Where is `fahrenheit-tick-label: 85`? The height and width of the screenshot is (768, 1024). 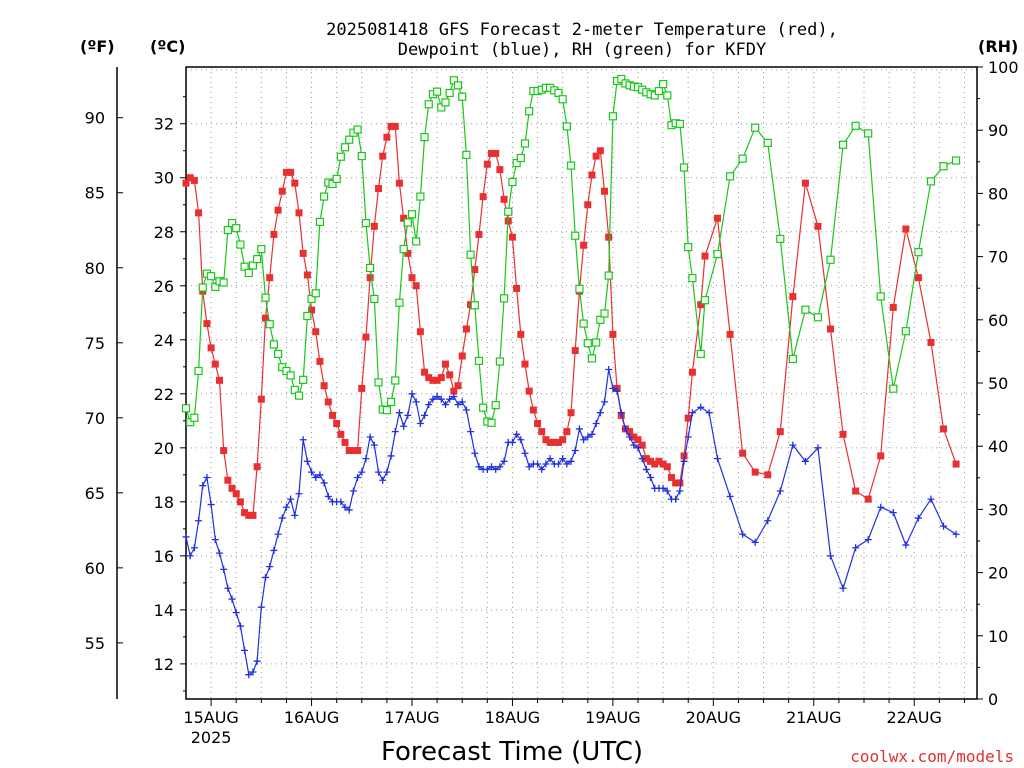 fahrenheit-tick-label: 85 is located at coordinates (95, 193).